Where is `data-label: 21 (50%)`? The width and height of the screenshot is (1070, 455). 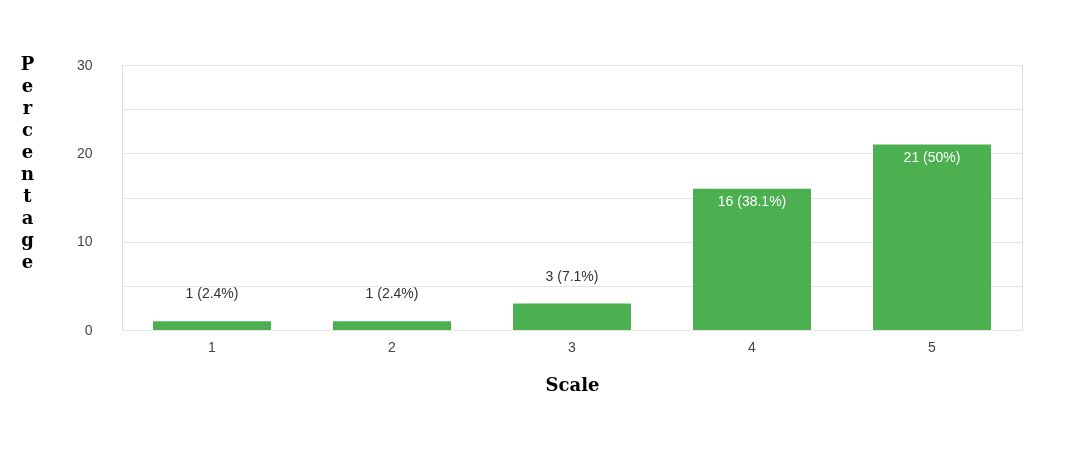
data-label: 21 (50%) is located at coordinates (932, 156).